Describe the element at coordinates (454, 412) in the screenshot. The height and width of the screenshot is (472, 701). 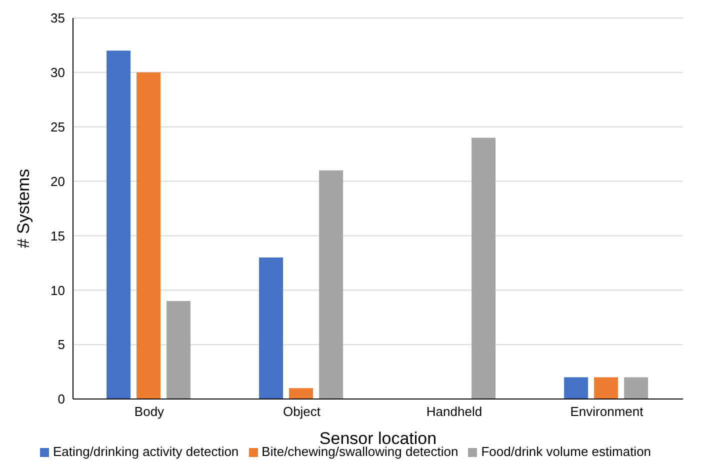
I see `x-tick-label: Handheld` at that location.